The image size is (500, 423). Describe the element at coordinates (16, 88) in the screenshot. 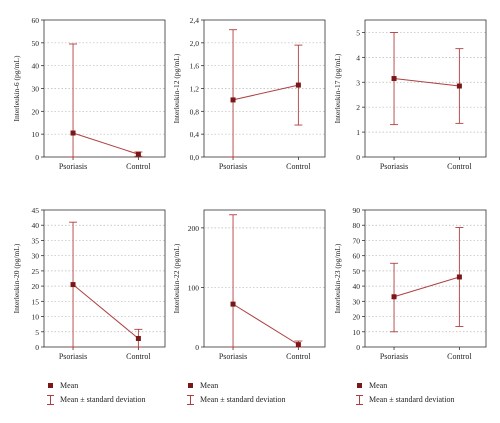

I see `y-axis-title: Interleukin-6 (pg/mL)` at that location.